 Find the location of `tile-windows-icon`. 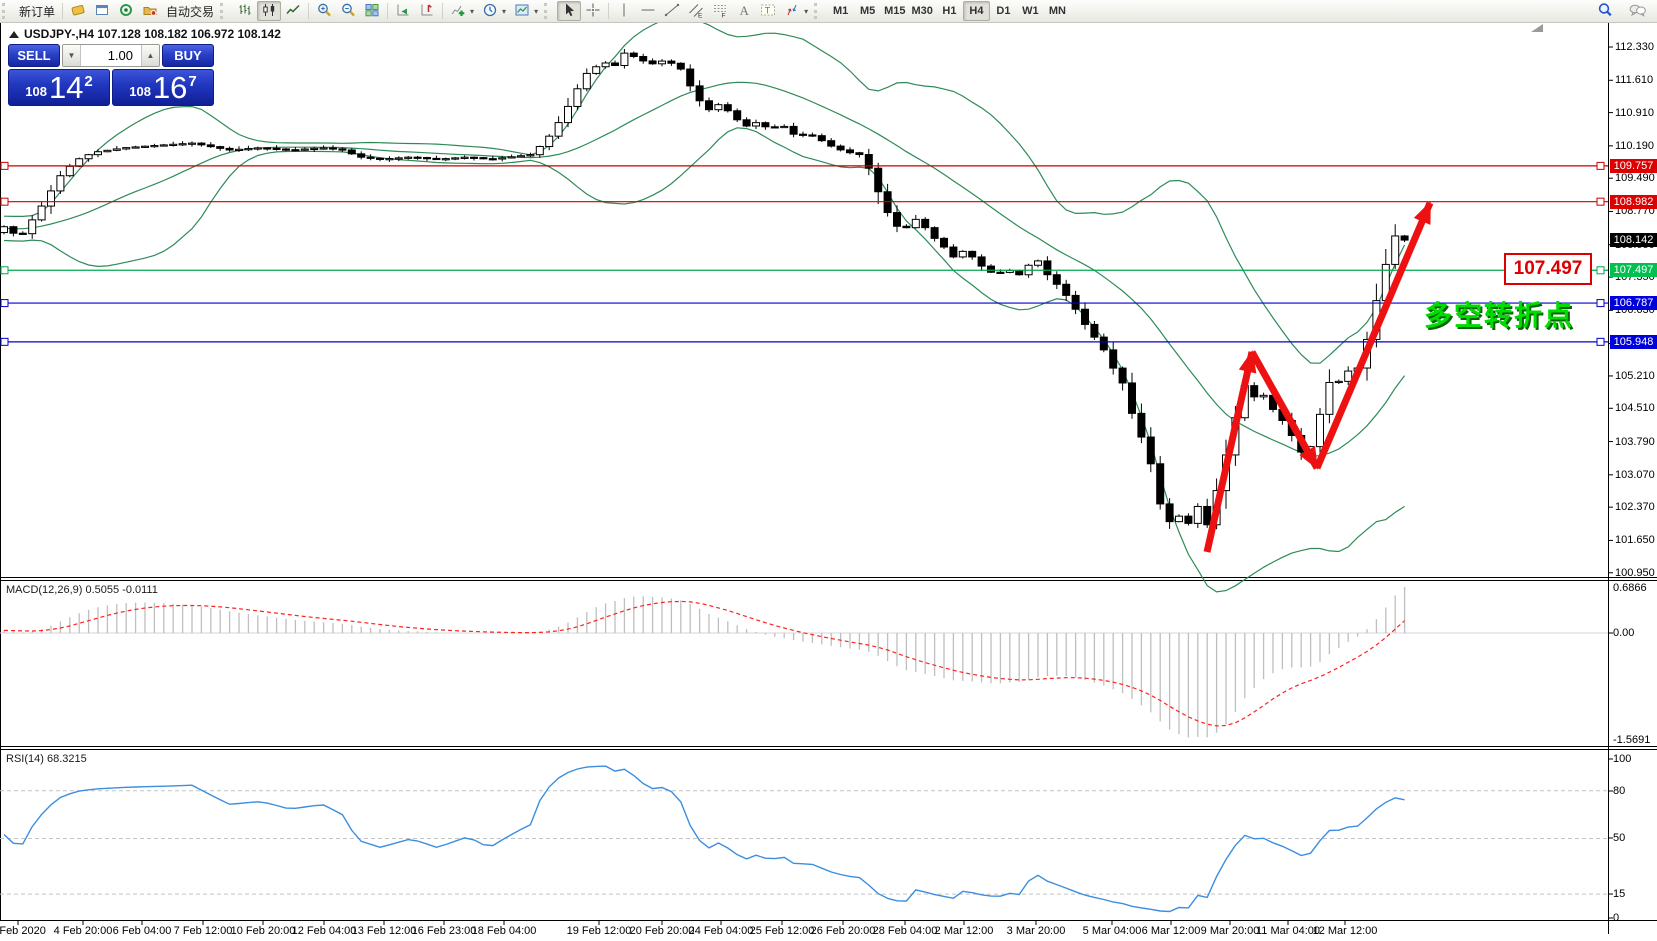

tile-windows-icon is located at coordinates (372, 11).